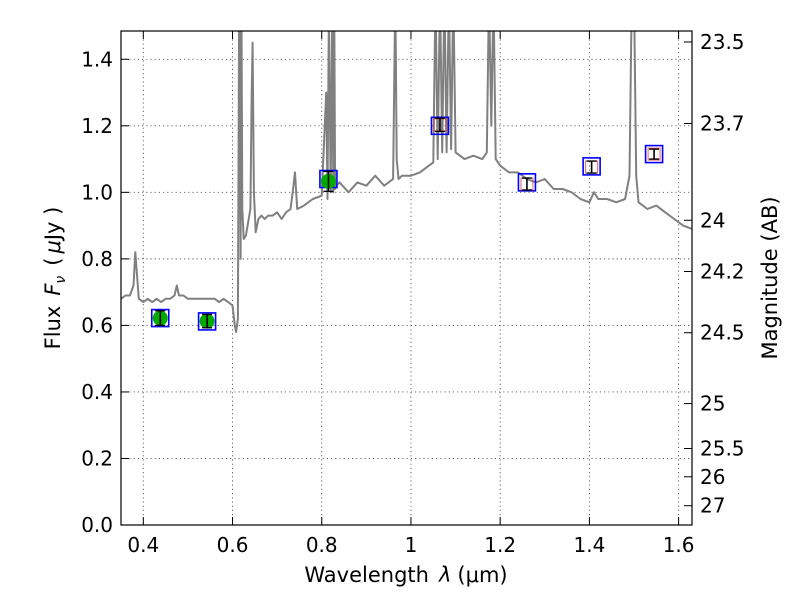 This screenshot has width=800, height=600. What do you see at coordinates (97, 525) in the screenshot?
I see `y-tick-label: 0.0` at bounding box center [97, 525].